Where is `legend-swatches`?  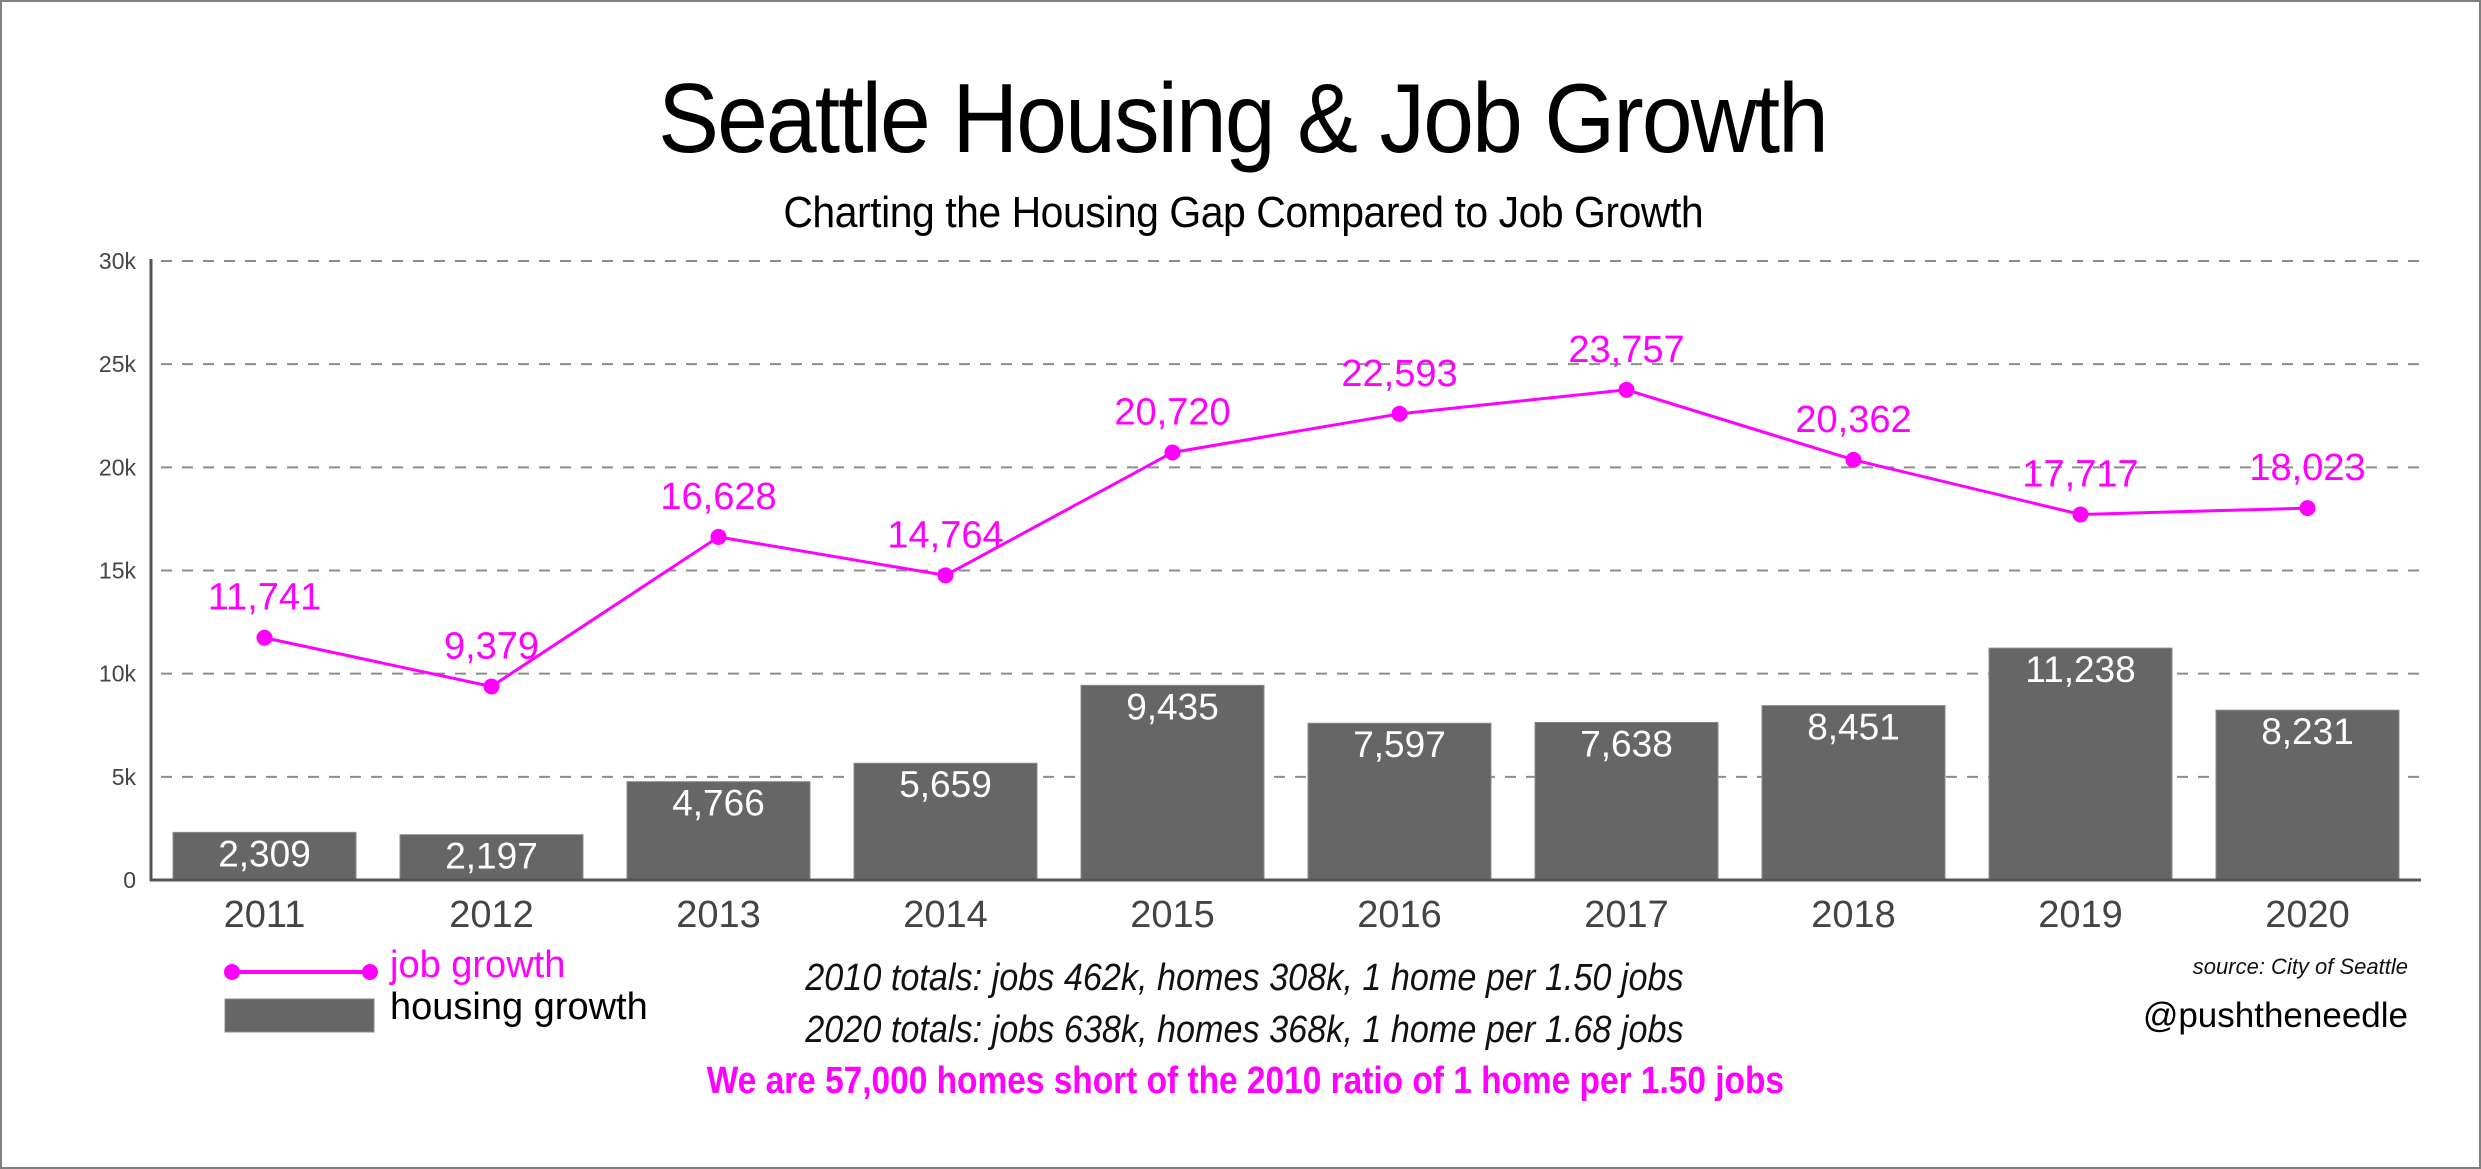
legend-swatches is located at coordinates (301, 998).